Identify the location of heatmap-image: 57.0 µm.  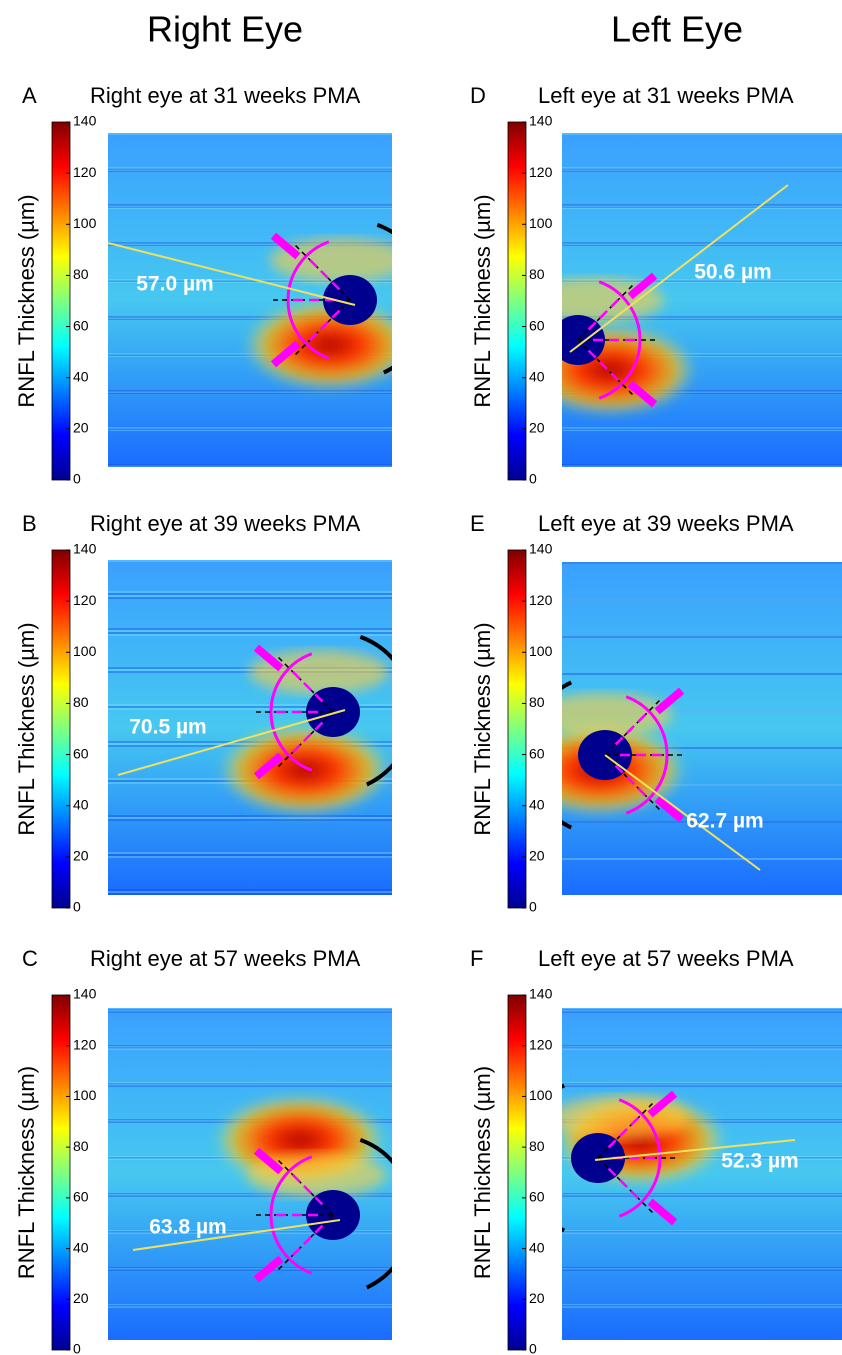
(250, 300).